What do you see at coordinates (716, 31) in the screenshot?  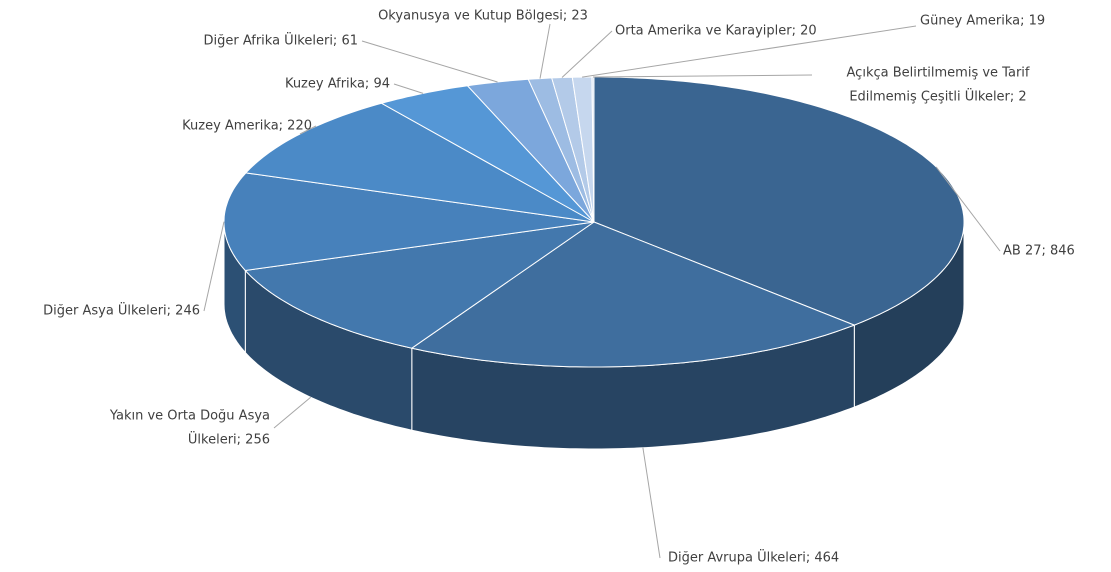 I see `data-label: Orta Amerika ve Karayipler; 20` at bounding box center [716, 31].